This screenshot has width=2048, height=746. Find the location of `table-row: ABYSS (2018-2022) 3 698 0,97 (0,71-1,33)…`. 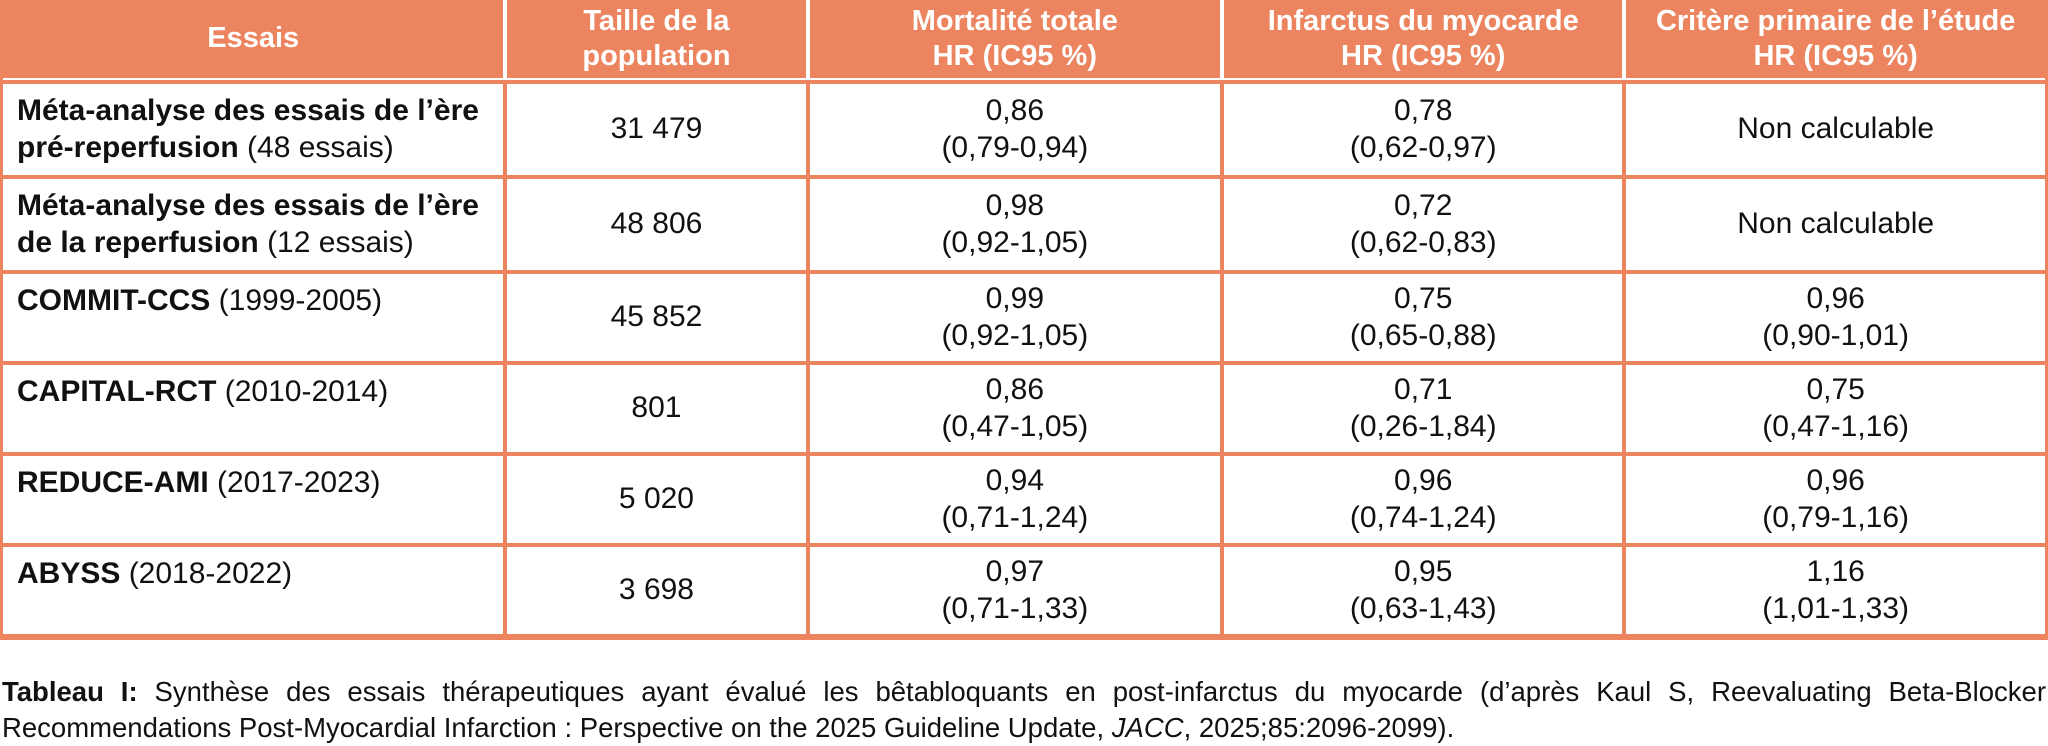

table-row: ABYSS (2018-2022) 3 698 0,97 (0,71-1,33)… is located at coordinates (1024, 588).